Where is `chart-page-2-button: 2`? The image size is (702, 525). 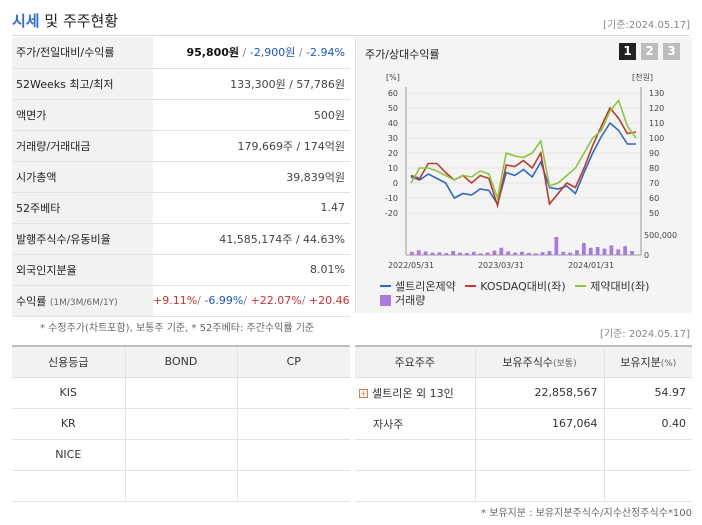 chart-page-2-button: 2 is located at coordinates (649, 51).